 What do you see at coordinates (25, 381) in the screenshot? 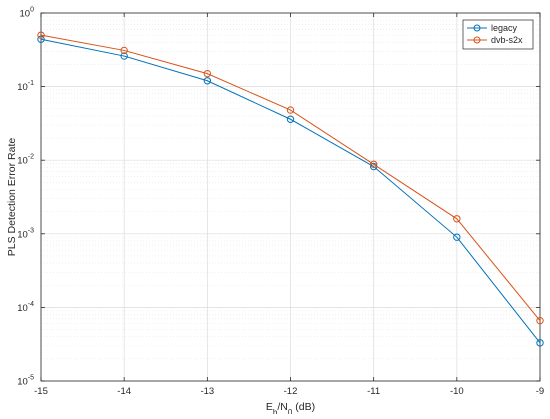
I see `y-tick-label: 10⁻⁵` at bounding box center [25, 381].